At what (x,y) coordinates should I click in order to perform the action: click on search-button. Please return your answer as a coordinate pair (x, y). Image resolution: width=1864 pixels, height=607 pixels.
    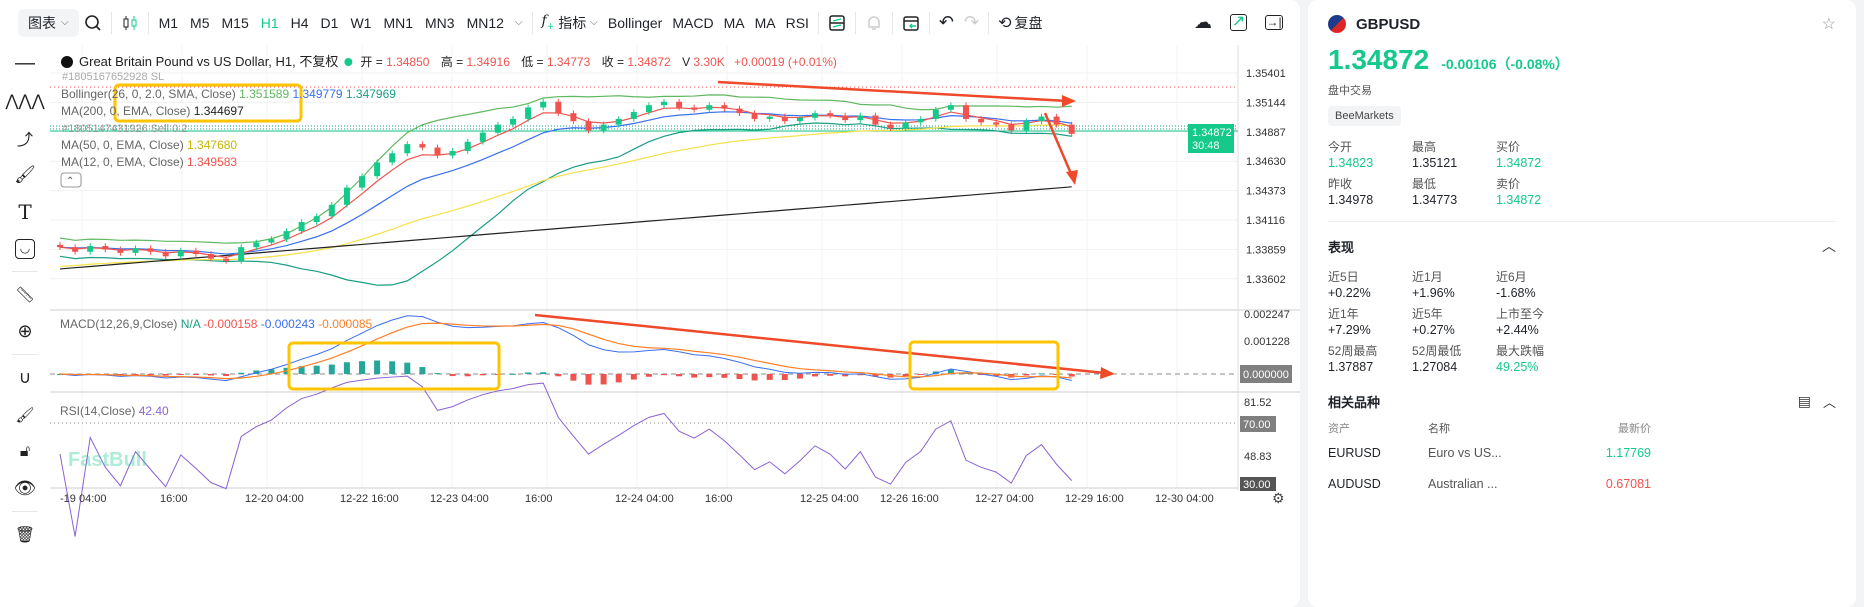
    Looking at the image, I should click on (93, 23).